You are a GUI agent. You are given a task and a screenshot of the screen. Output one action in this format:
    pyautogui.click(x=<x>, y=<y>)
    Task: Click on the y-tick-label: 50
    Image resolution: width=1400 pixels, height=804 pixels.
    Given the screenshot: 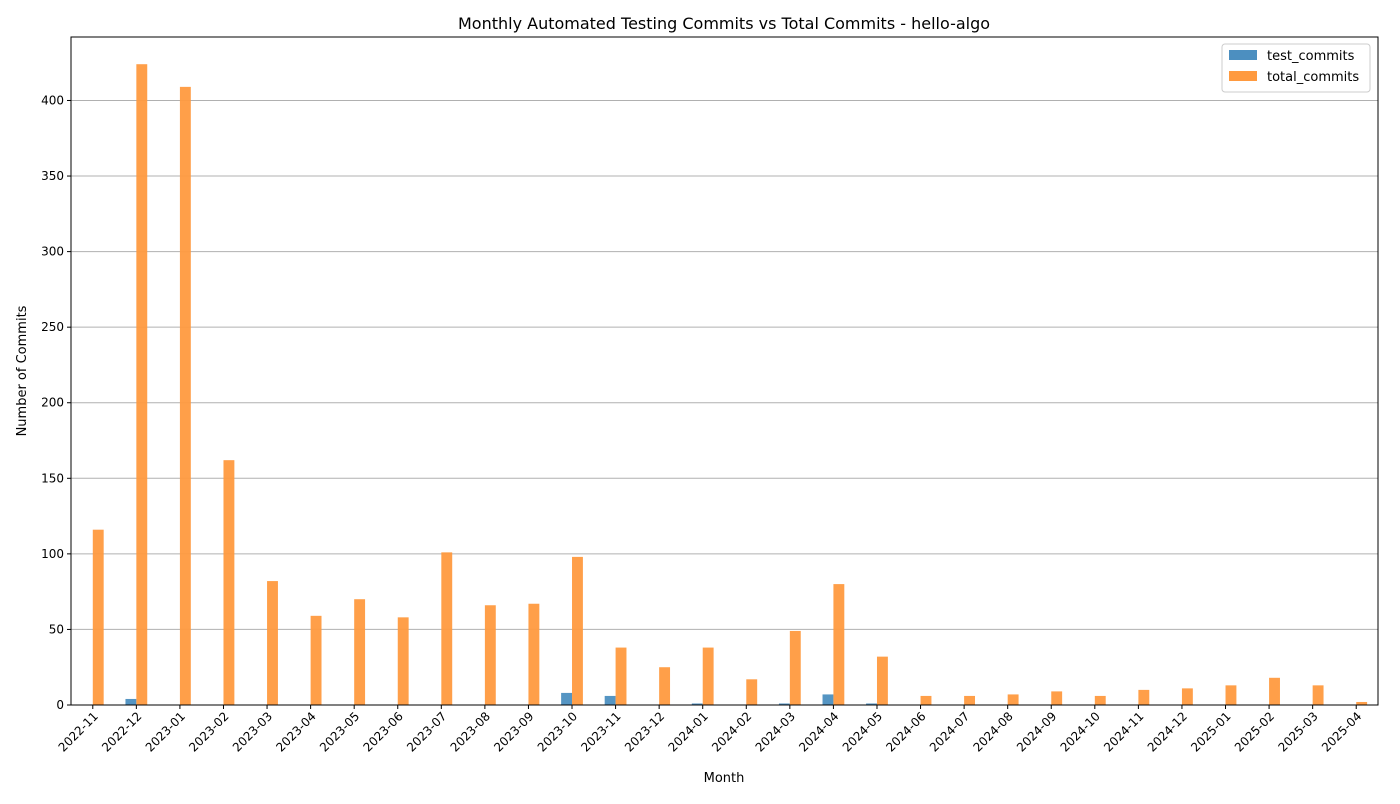 What is the action you would take?
    pyautogui.click(x=56, y=629)
    